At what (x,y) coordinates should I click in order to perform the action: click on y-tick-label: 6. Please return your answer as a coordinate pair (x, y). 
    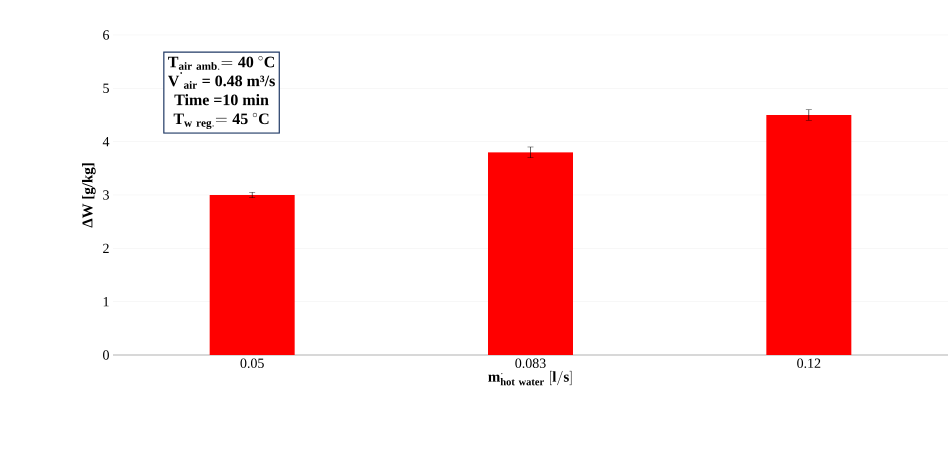
    Looking at the image, I should click on (106, 35).